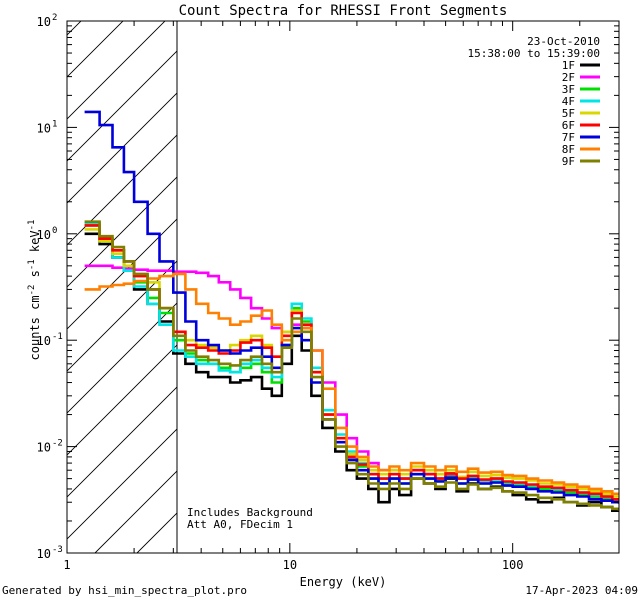  I want to click on y-axis-label: counts cm-2 s-1 keV-1, so click(34, 290).